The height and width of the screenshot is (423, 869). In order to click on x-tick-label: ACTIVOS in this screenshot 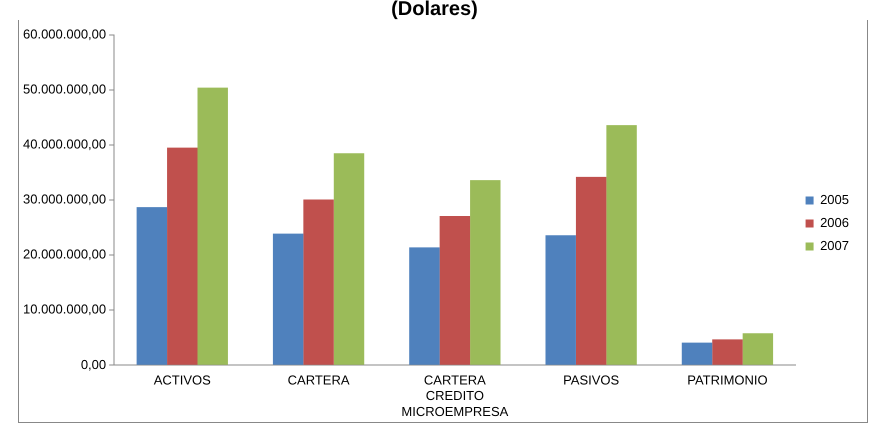, I will do `click(183, 380)`.